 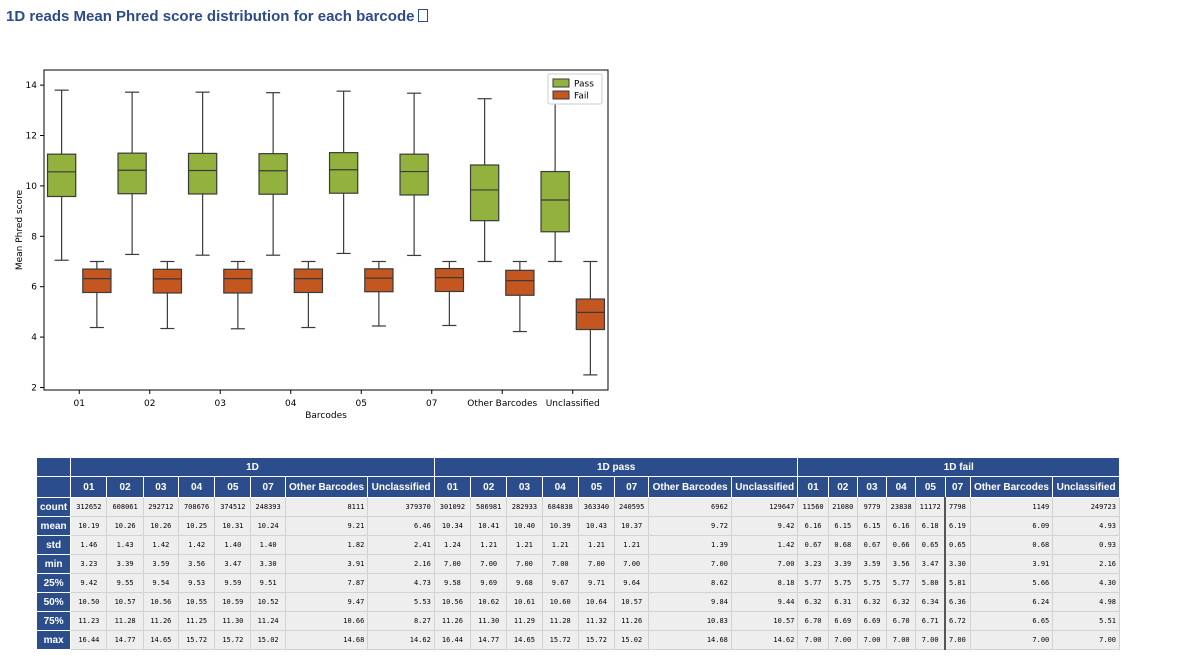 What do you see at coordinates (764, 602) in the screenshot?
I see `table-cell: 9.44` at bounding box center [764, 602].